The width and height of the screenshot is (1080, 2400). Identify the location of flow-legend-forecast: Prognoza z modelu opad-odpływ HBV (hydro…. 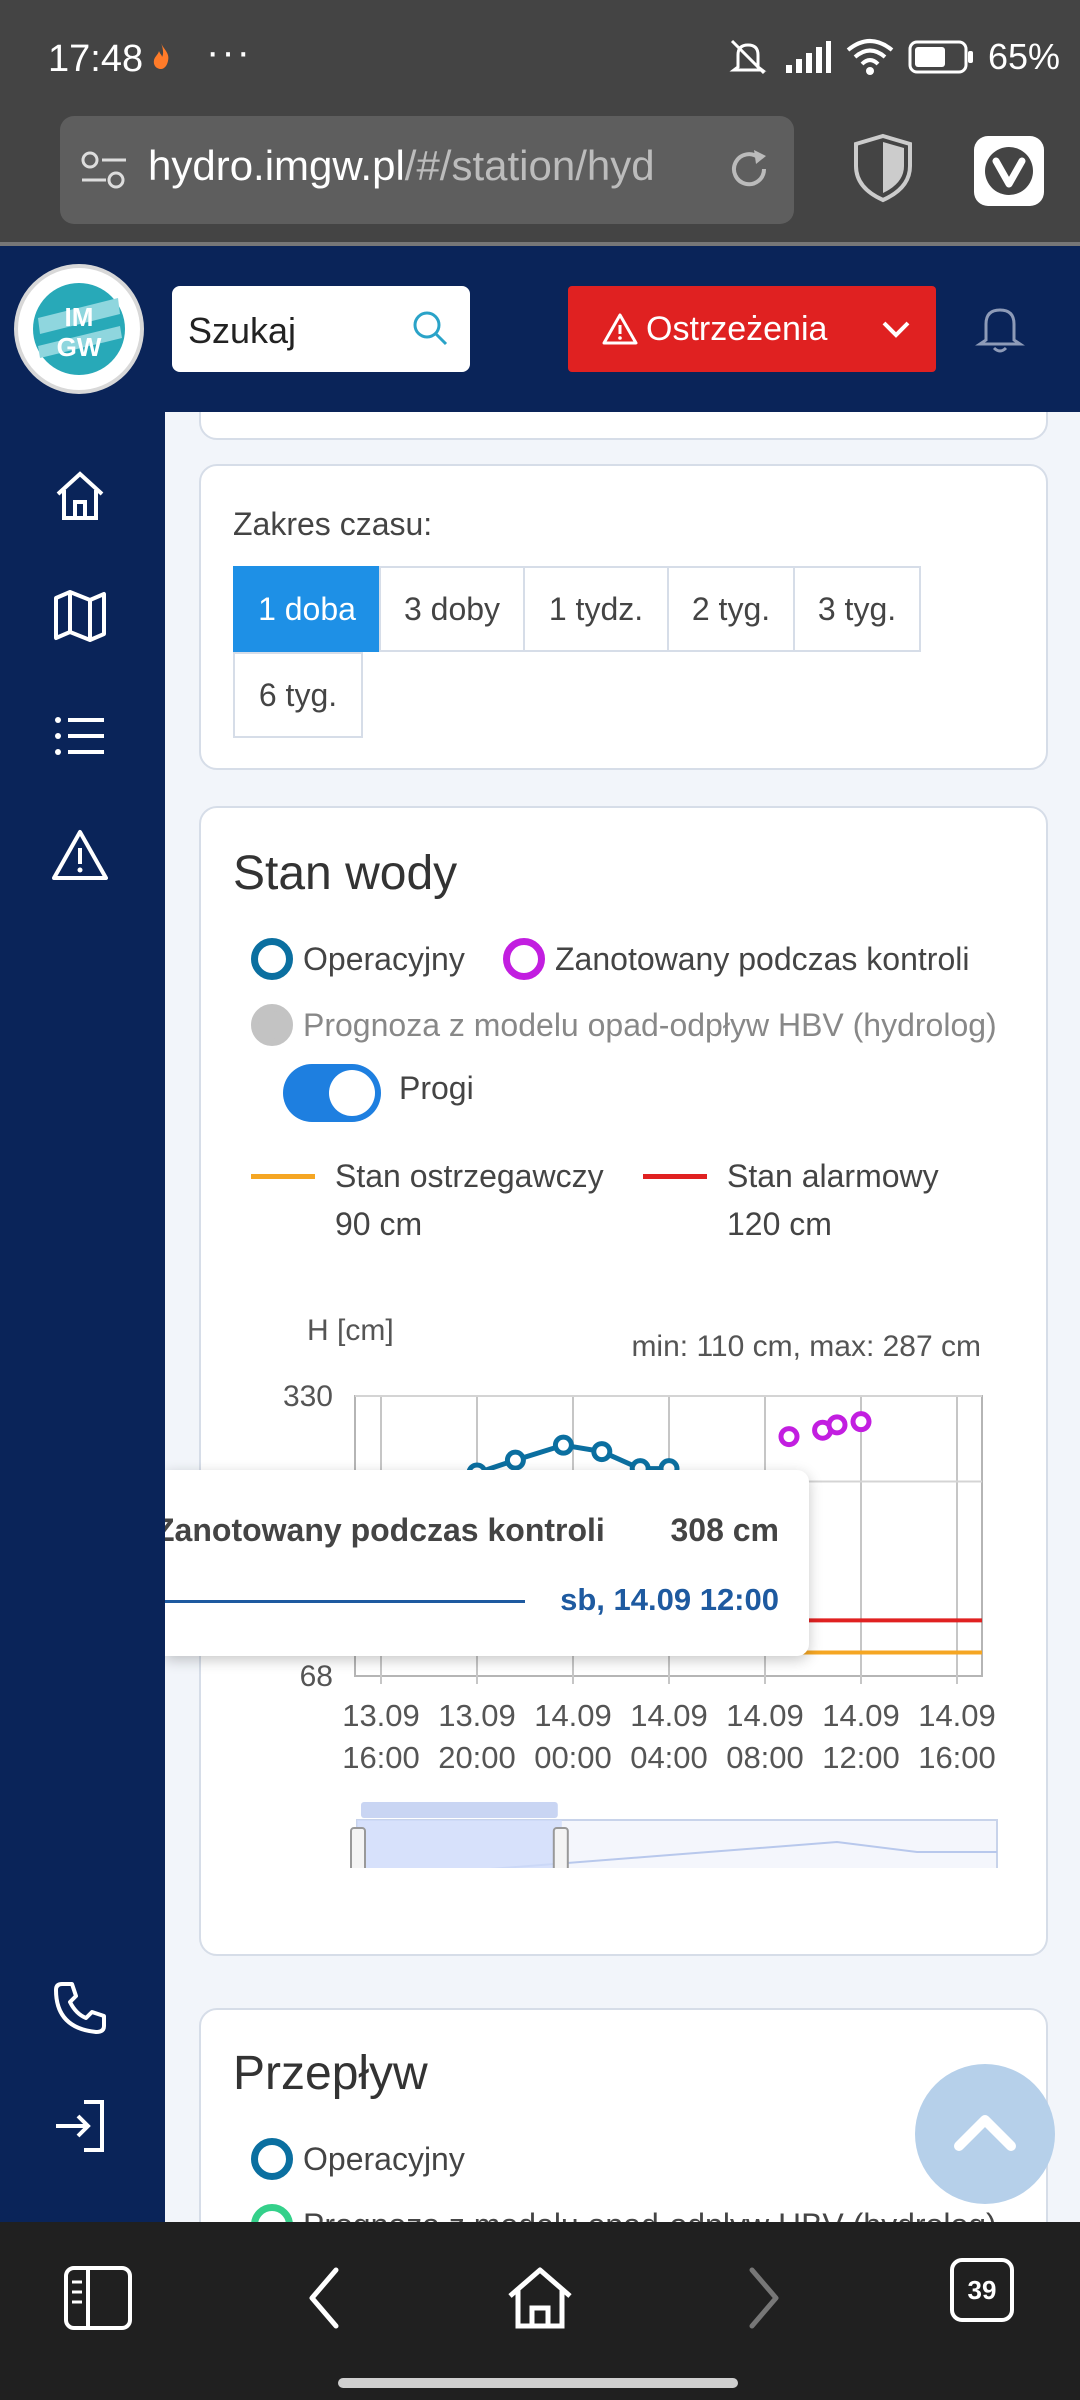
(624, 2213).